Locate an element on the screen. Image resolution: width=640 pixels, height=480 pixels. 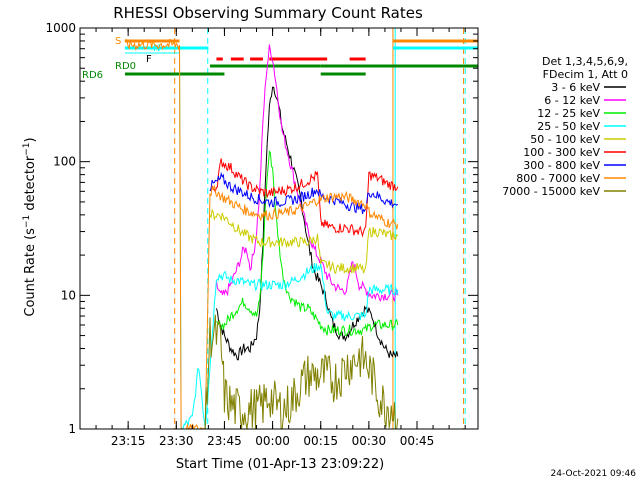
y-tick-label: 100 is located at coordinates (64, 162).